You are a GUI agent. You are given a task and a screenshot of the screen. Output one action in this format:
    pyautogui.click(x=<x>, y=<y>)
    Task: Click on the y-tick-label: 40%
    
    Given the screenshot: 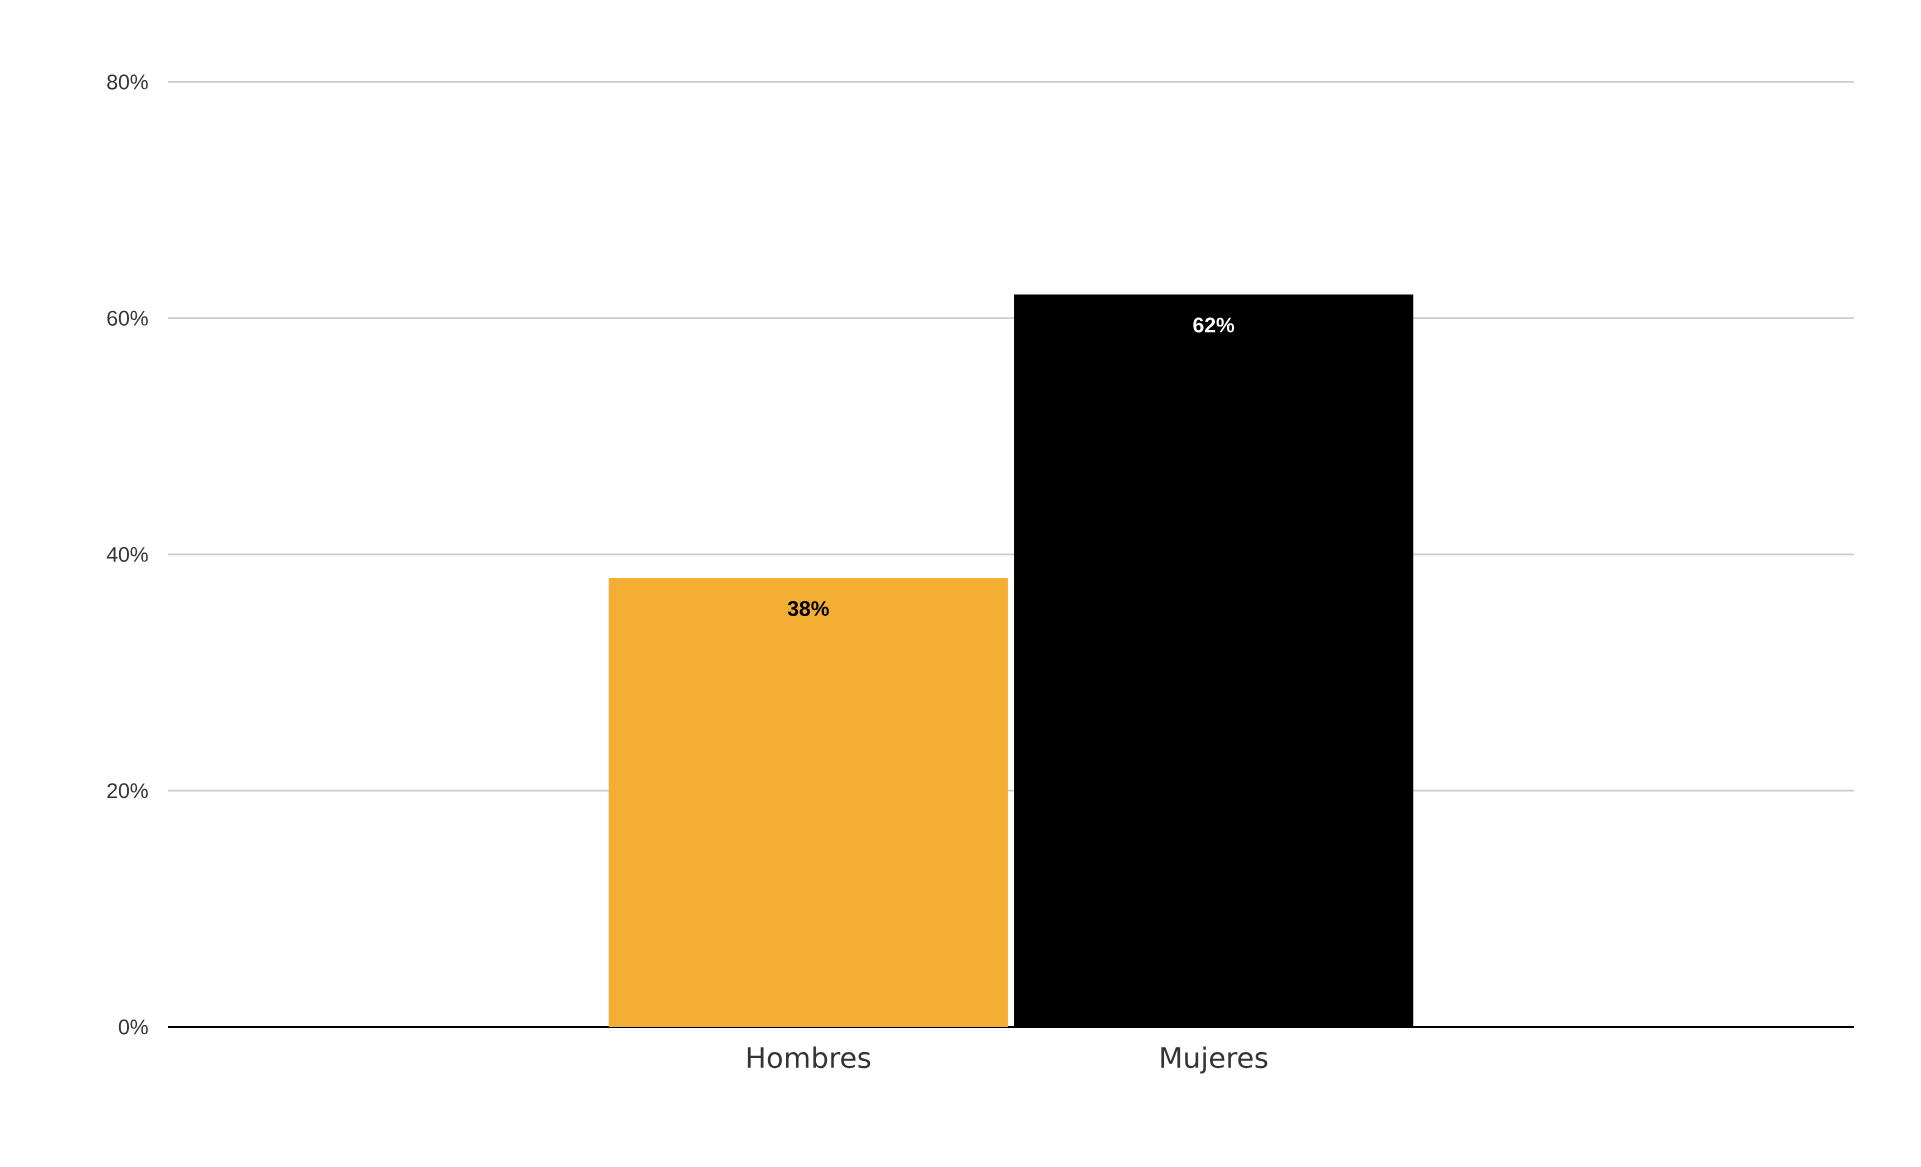 What is the action you would take?
    pyautogui.click(x=127, y=554)
    